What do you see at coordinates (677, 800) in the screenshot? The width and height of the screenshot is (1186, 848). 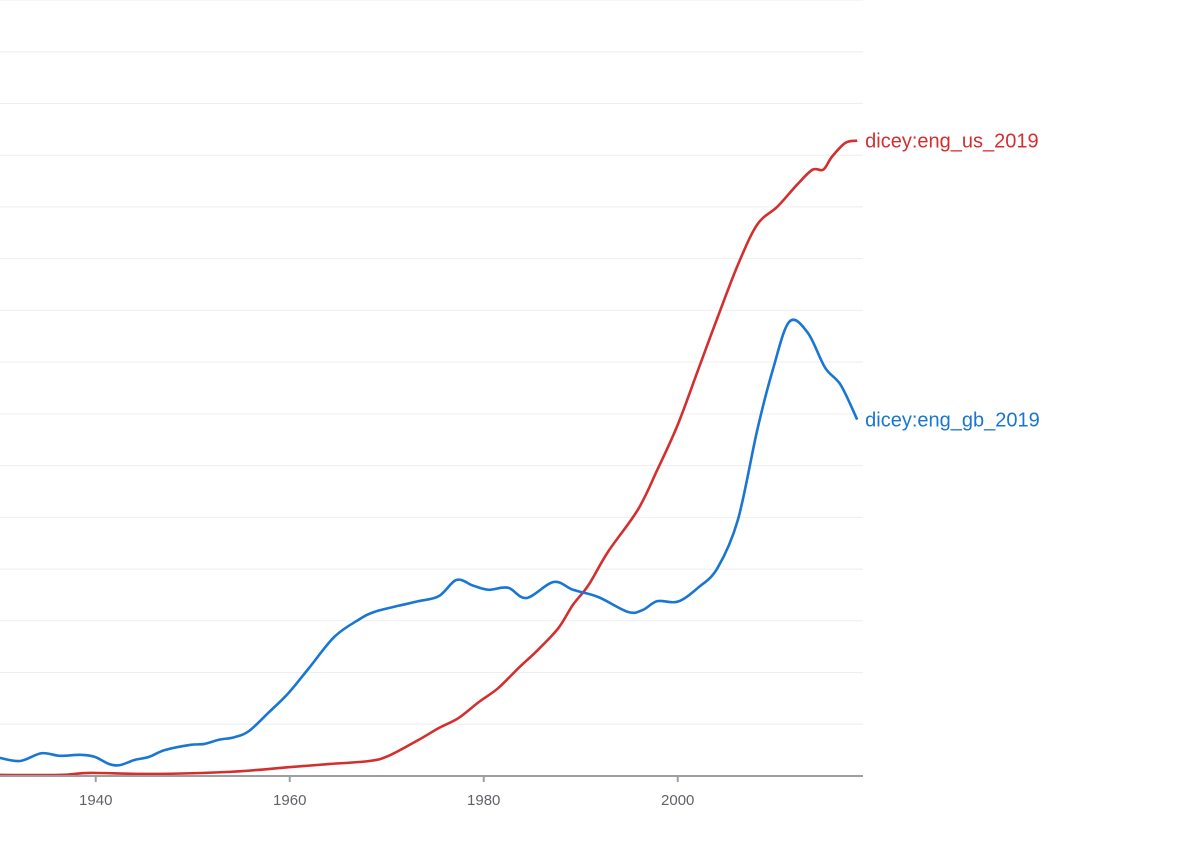 I see `x-tick-label: 2000` at bounding box center [677, 800].